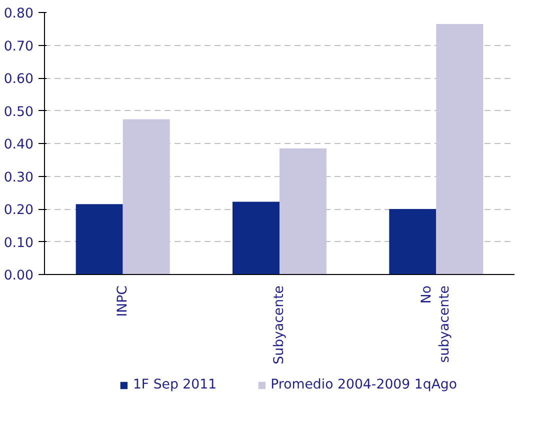 The height and width of the screenshot is (431, 542). I want to click on legend-label: Promedio 2004-2009 1qAgo, so click(364, 385).